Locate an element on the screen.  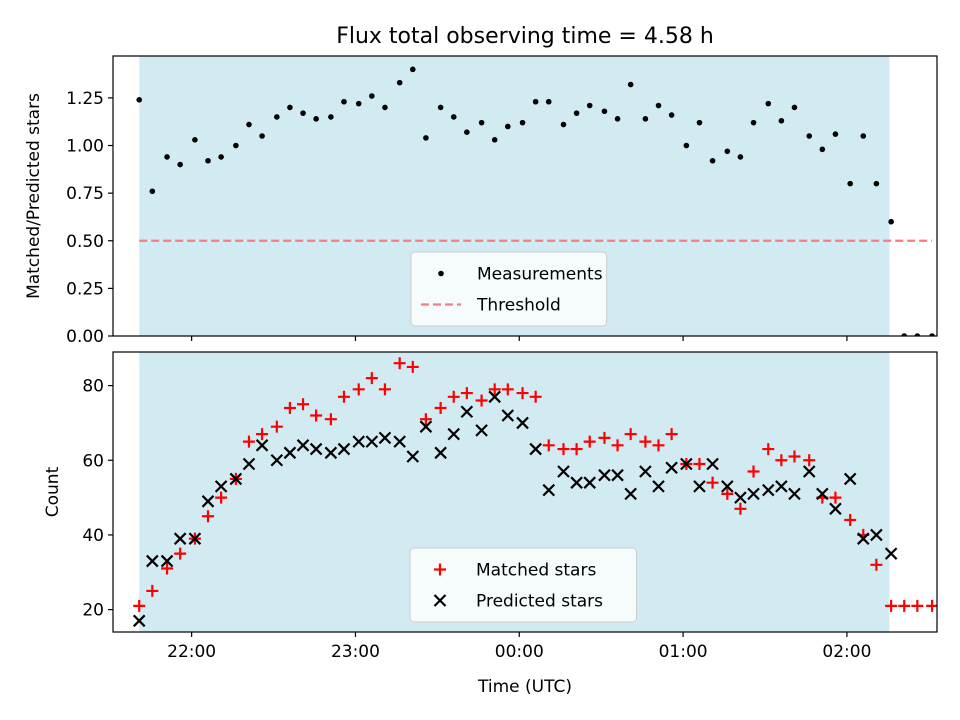
y-axis-label: Count is located at coordinates (53, 491).